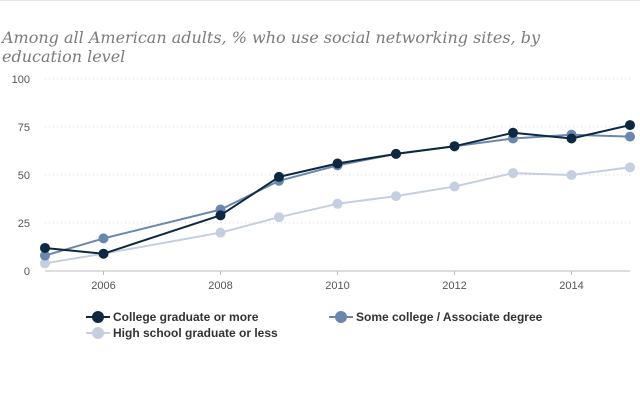  What do you see at coordinates (571, 286) in the screenshot?
I see `x-tick-label: 2014` at bounding box center [571, 286].